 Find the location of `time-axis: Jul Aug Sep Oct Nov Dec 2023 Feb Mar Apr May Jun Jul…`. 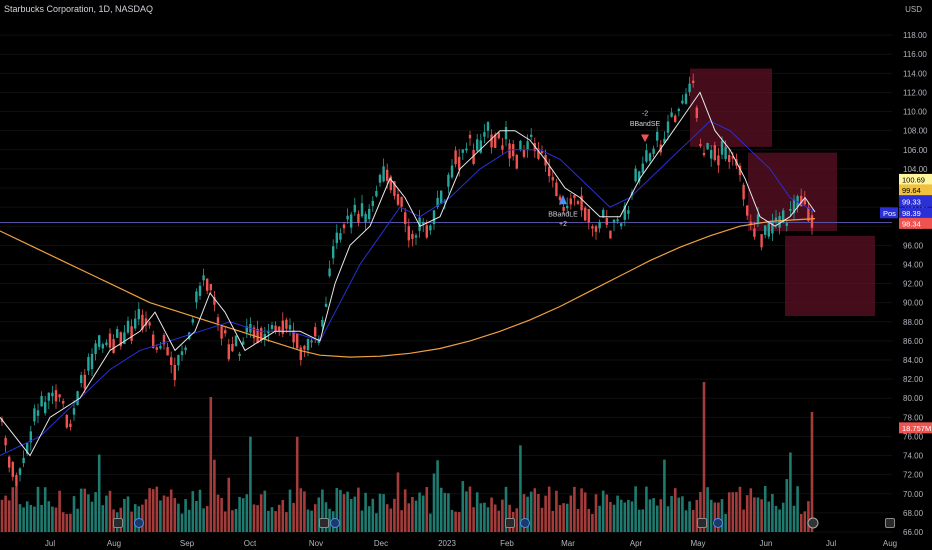

time-axis: Jul Aug Sep Oct Nov Dec 2023 Feb Mar Apr May Jun Jul… is located at coordinates (471, 543).